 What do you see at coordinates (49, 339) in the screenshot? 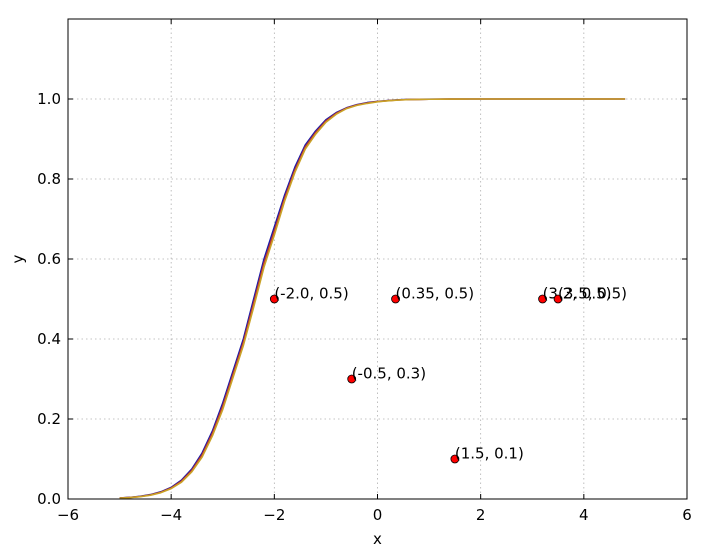
I see `y-tick-label: 0.4` at bounding box center [49, 339].